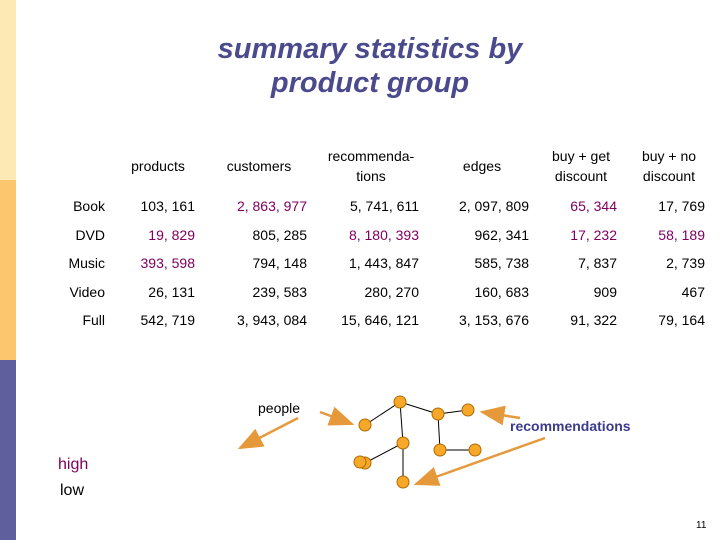  Describe the element at coordinates (168, 320) in the screenshot. I see `table-cell: 542, 719` at that location.